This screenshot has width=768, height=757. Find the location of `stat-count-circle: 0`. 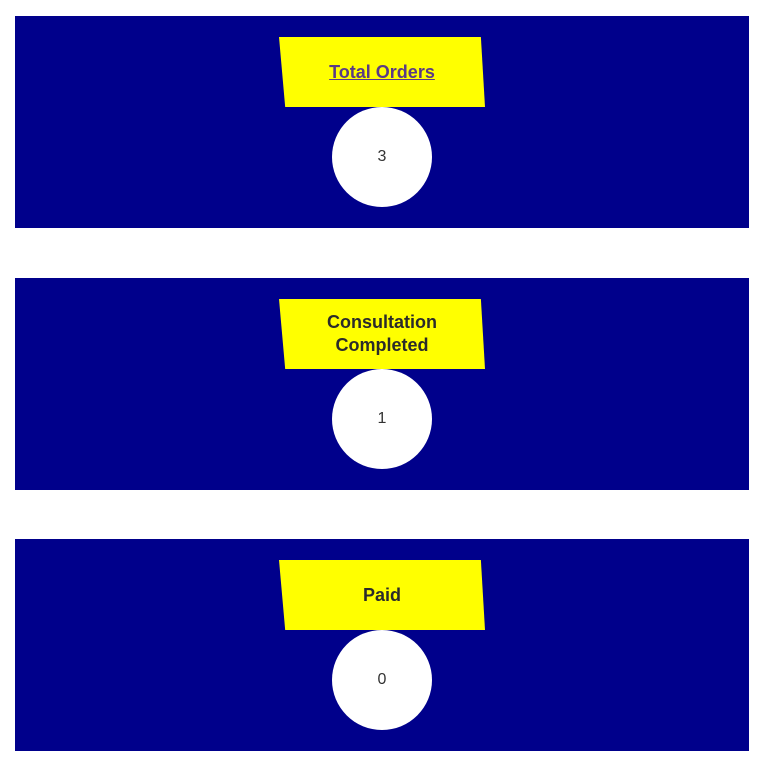

stat-count-circle: 0 is located at coordinates (382, 680).